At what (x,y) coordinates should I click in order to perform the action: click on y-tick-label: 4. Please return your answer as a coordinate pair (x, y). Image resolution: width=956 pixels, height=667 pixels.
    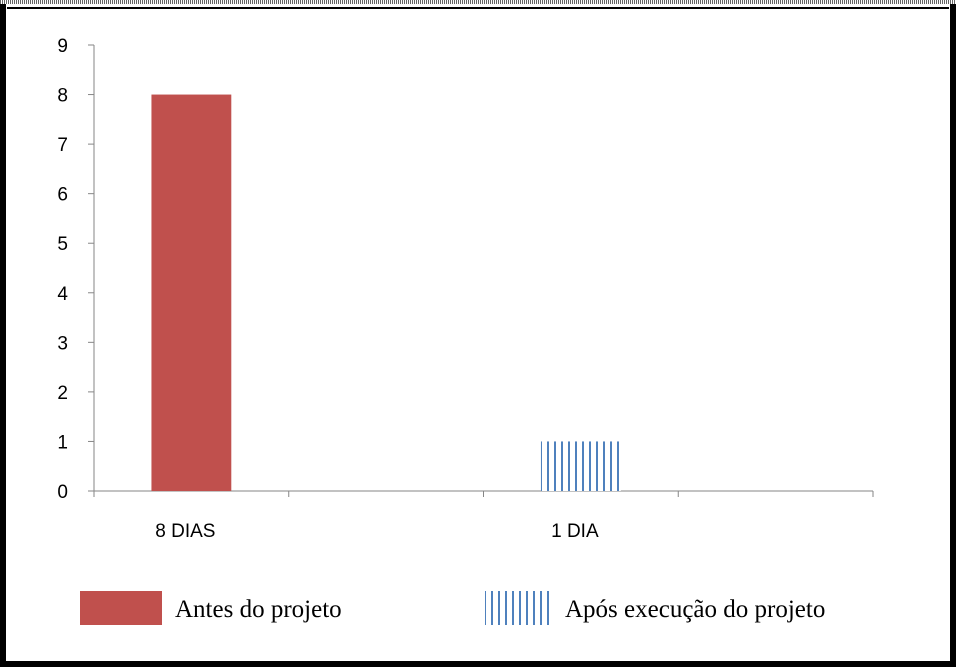
    Looking at the image, I should click on (62, 294).